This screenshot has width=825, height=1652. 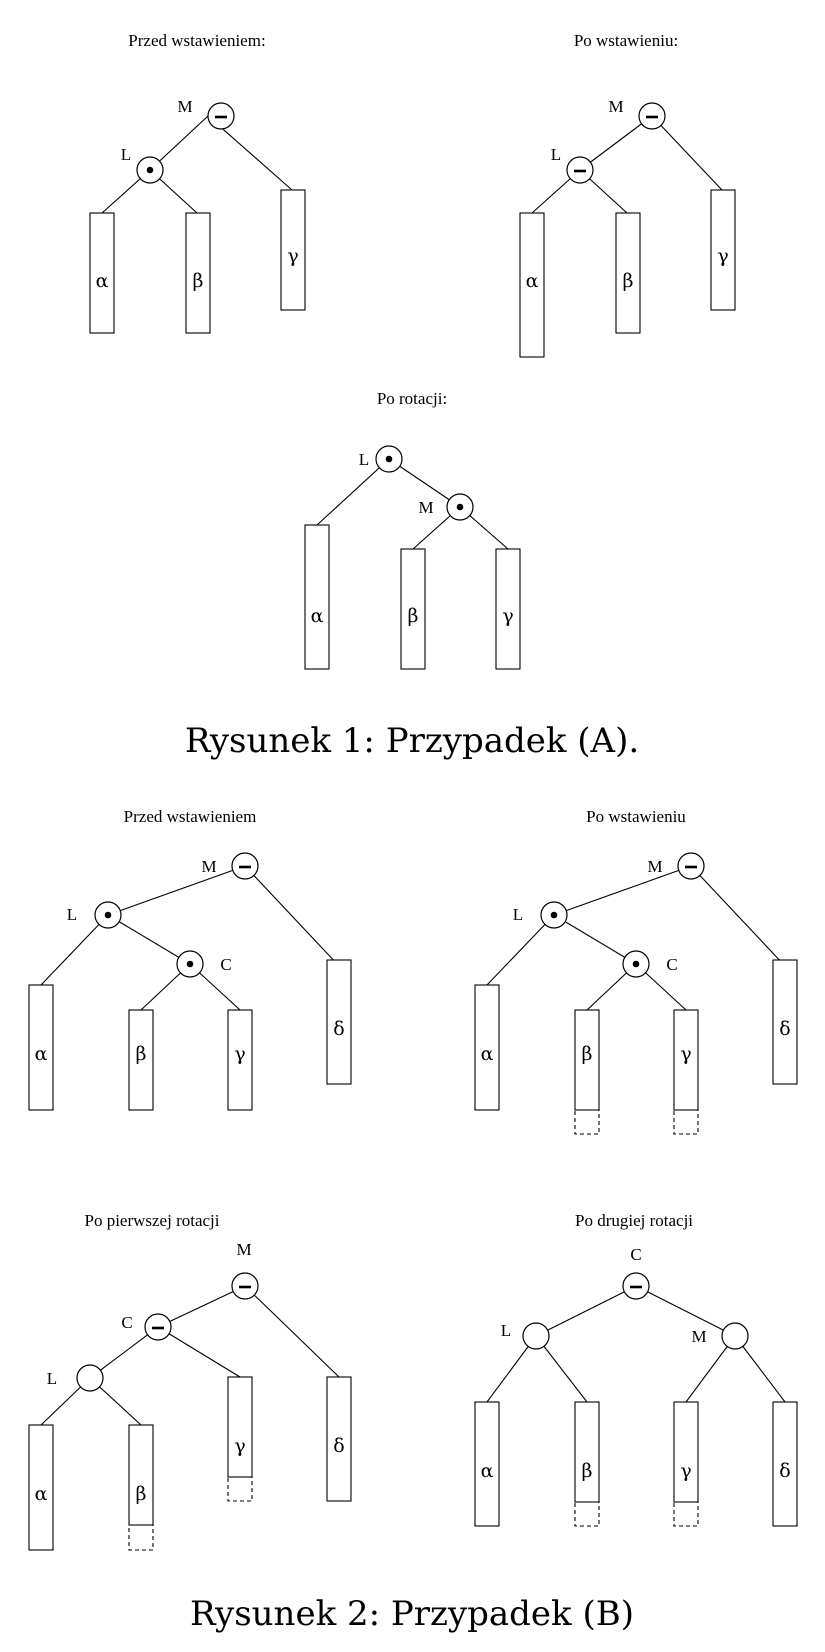 I want to click on panel-title: Przed wstawieniem:, so click(x=196, y=40).